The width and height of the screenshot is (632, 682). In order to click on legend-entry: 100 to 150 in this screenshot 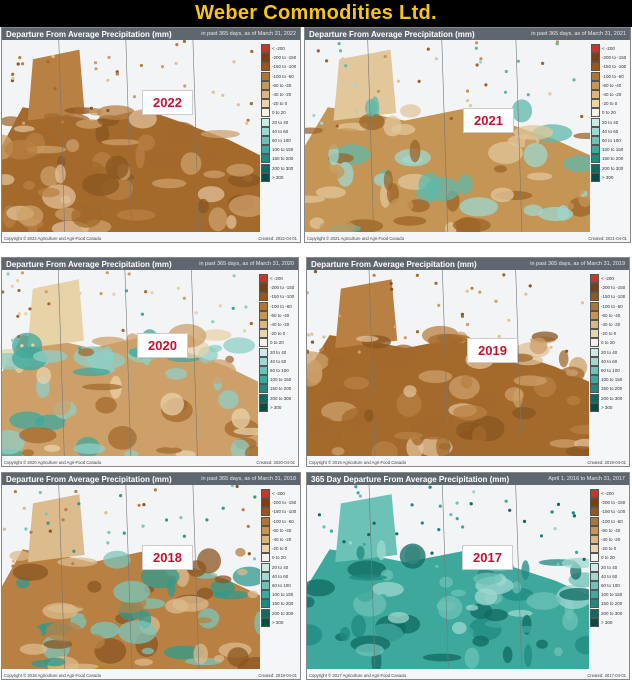, I will do `click(609, 150)`.